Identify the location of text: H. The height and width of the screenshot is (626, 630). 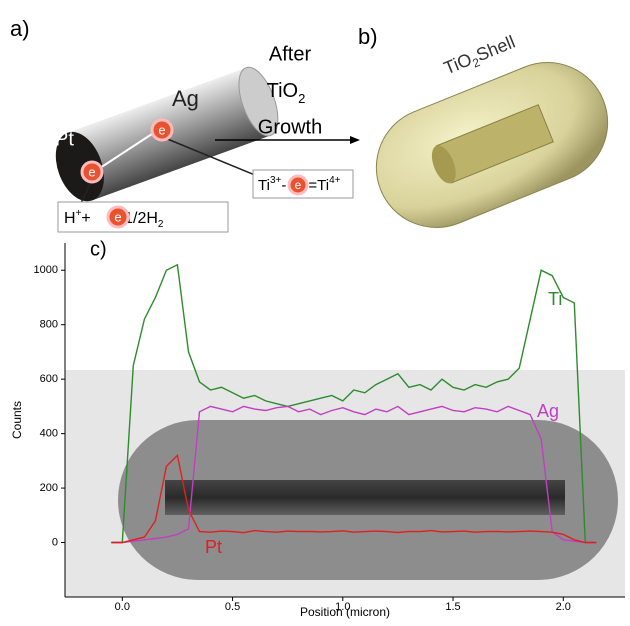
(70, 218).